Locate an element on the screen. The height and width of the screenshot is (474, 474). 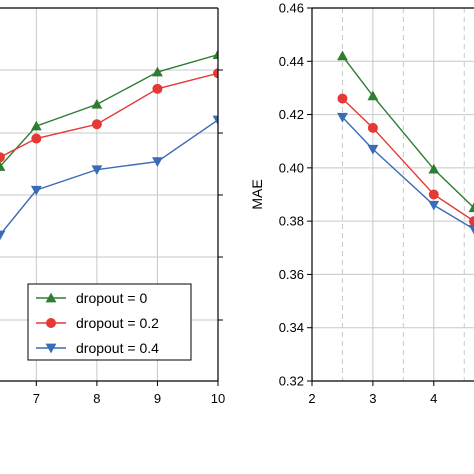
x-tick-label: 7 is located at coordinates (36, 398).